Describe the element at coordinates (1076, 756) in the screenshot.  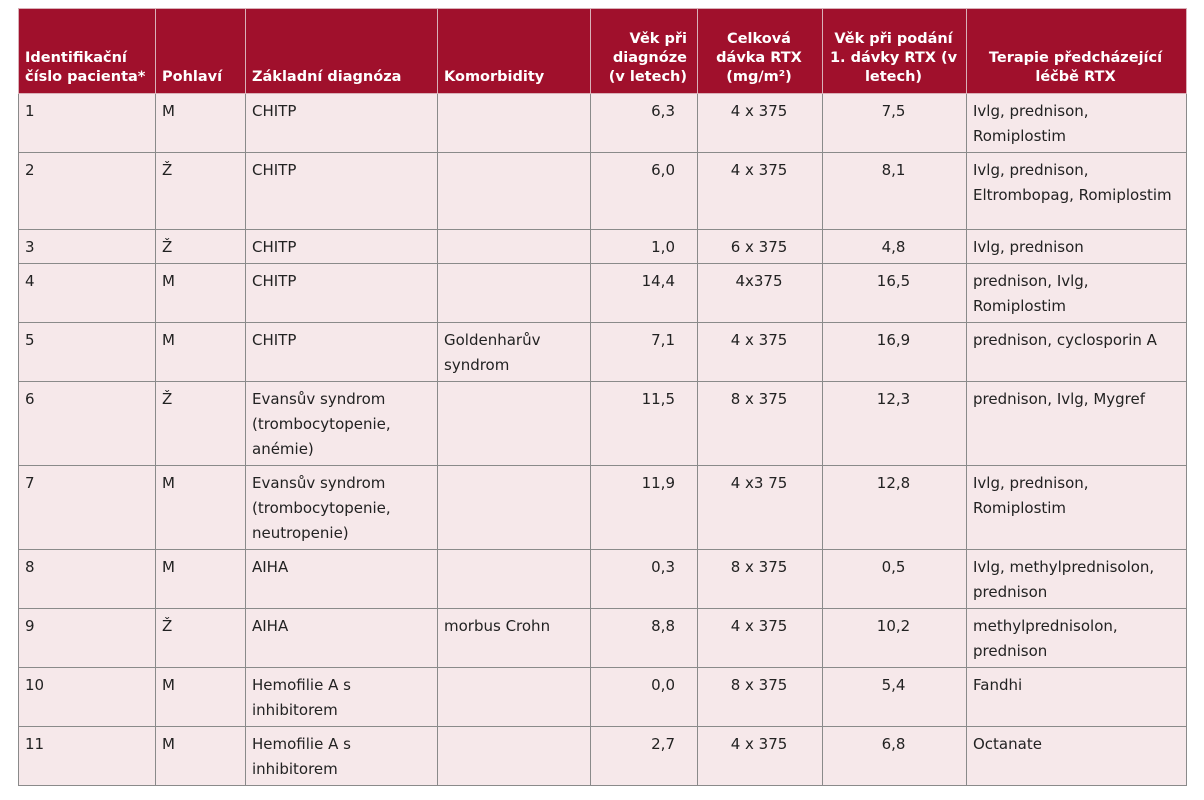
I see `table-cell: Octanate` at that location.